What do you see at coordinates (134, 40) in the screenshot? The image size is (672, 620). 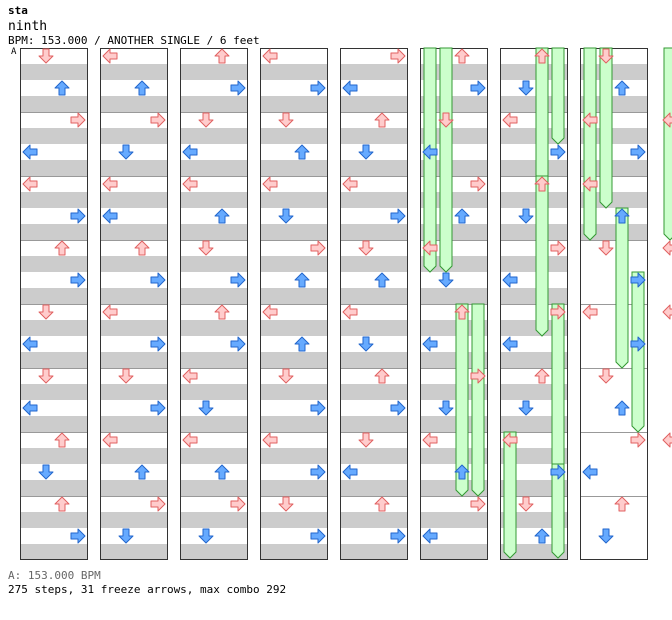 I see `chart-info: BPM: 153.000 / ANOTHER SINGLE / 6 feet` at bounding box center [134, 40].